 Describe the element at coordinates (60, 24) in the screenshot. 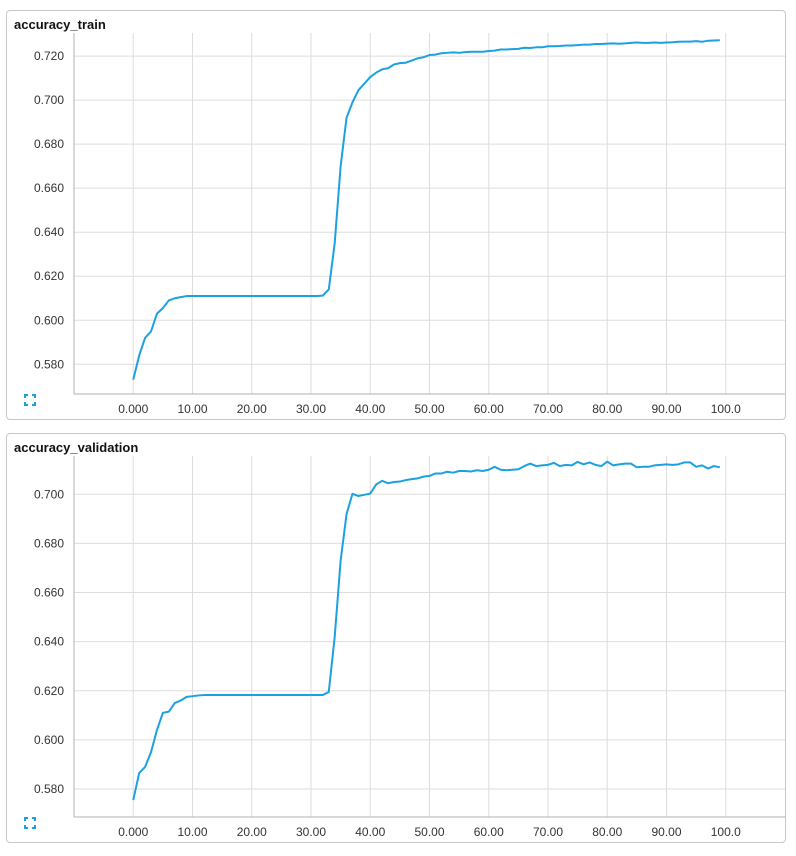

I see `chart-title: accuracy_train` at that location.